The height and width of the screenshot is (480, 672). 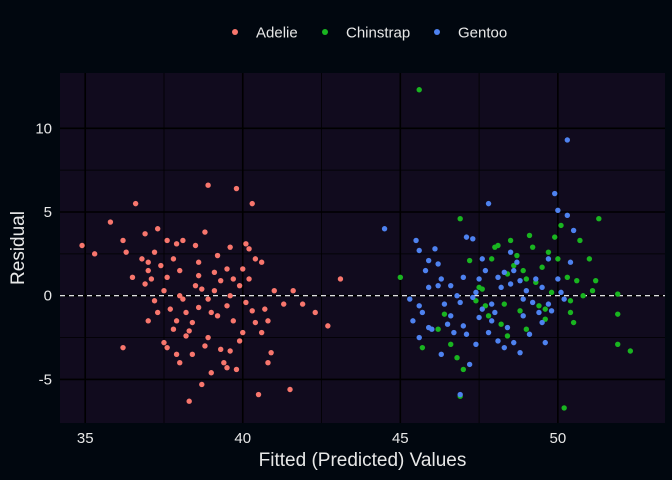 What do you see at coordinates (400, 438) in the screenshot?
I see `x-tick-label: 45` at bounding box center [400, 438].